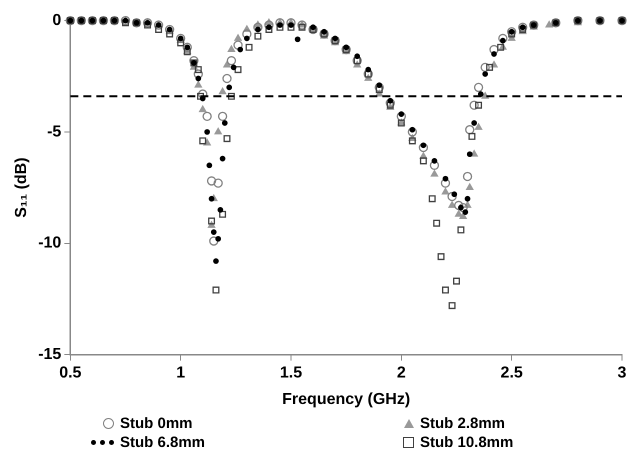  I want to click on legend-label: Stub 6.8mm, so click(163, 442).